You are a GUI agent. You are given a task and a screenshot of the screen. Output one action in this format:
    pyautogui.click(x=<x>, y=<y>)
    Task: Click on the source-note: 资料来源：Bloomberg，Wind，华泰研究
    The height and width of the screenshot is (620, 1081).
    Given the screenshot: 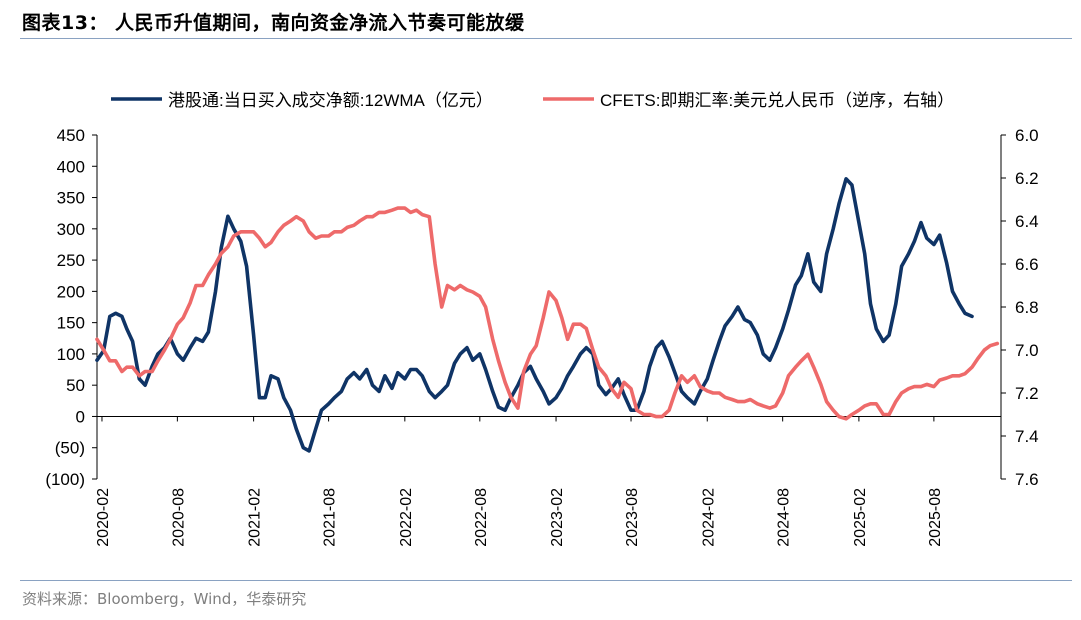 What is the action you would take?
    pyautogui.click(x=164, y=599)
    